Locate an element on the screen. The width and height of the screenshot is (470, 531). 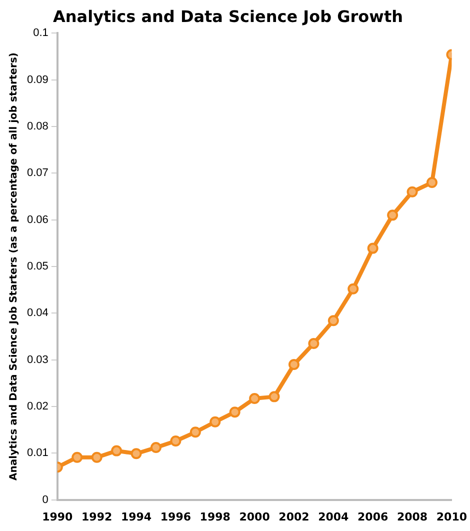
y-tick-label: 0.1 is located at coordinates (40, 33).